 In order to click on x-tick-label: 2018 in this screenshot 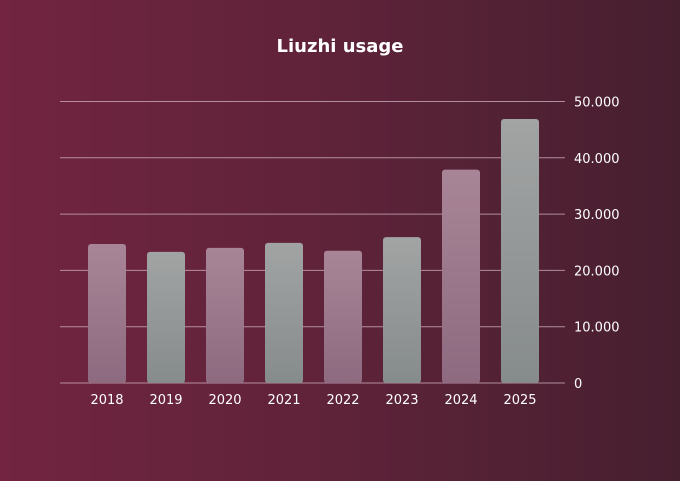, I will do `click(106, 400)`.